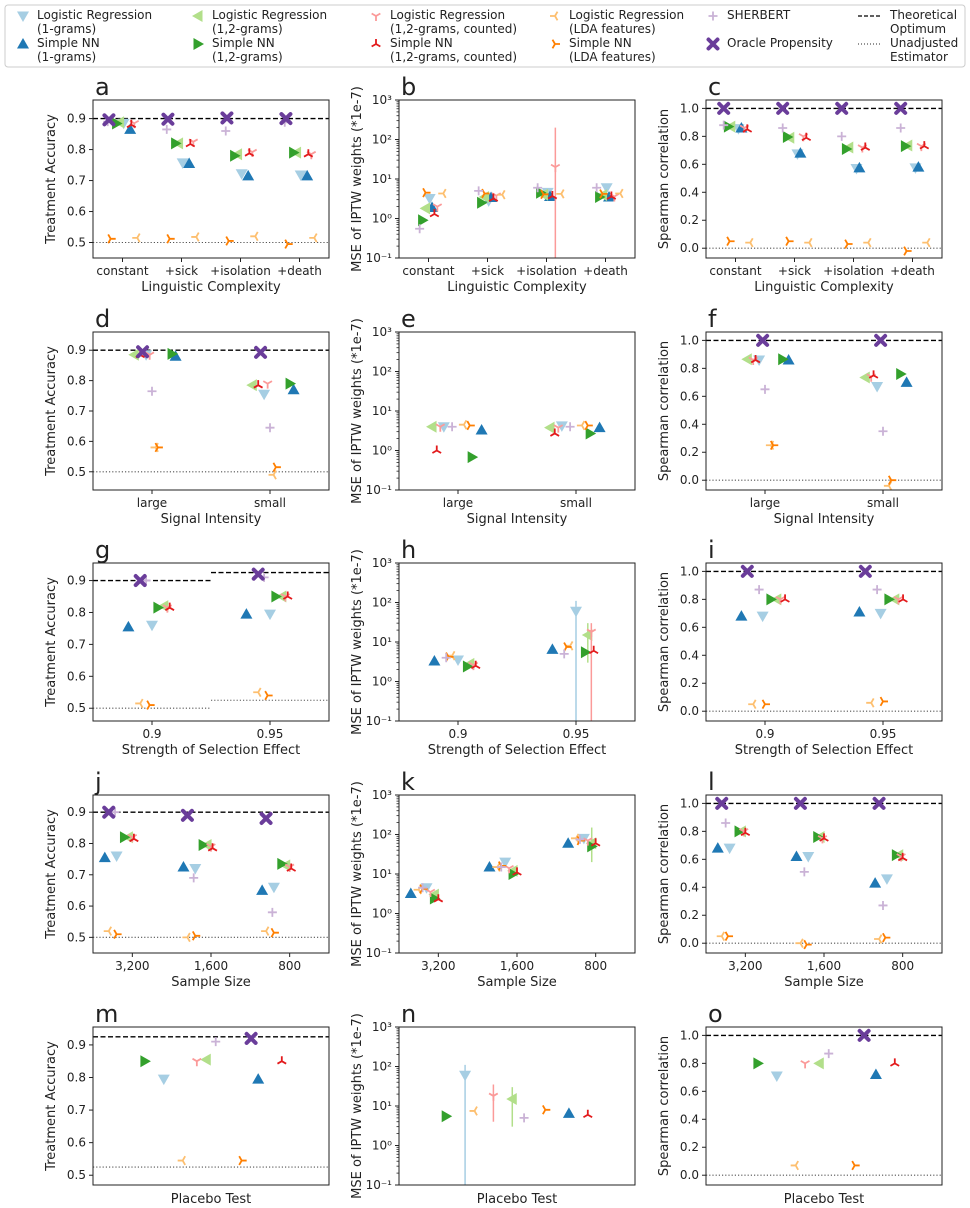 The width and height of the screenshot is (970, 1208). Describe the element at coordinates (714, 87) in the screenshot. I see `panel-letter-c: c` at that location.